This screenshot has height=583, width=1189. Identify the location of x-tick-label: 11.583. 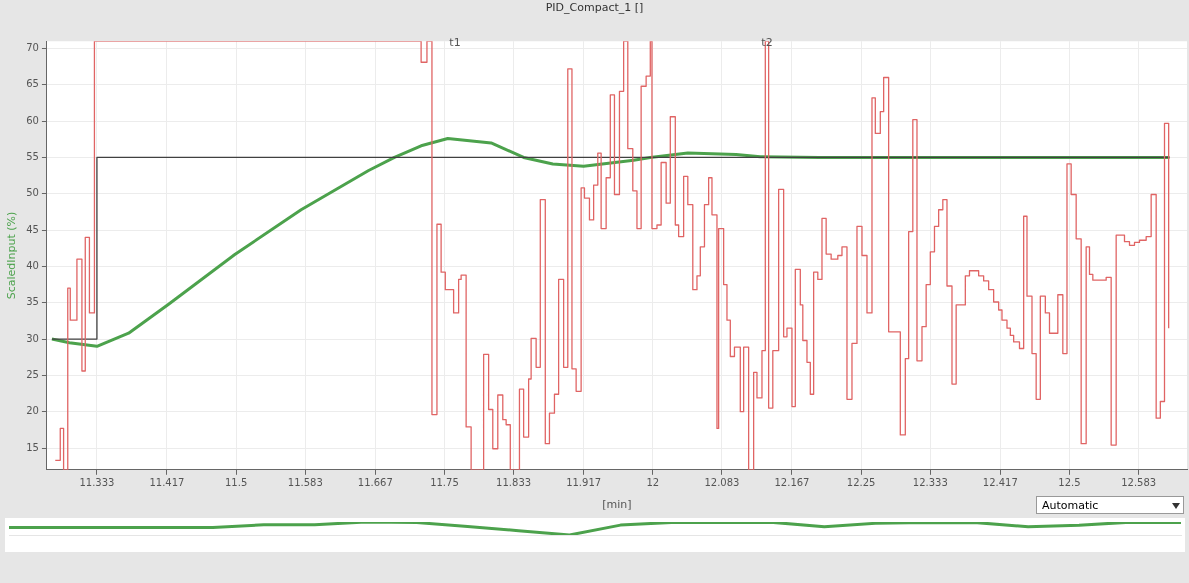
(305, 483).